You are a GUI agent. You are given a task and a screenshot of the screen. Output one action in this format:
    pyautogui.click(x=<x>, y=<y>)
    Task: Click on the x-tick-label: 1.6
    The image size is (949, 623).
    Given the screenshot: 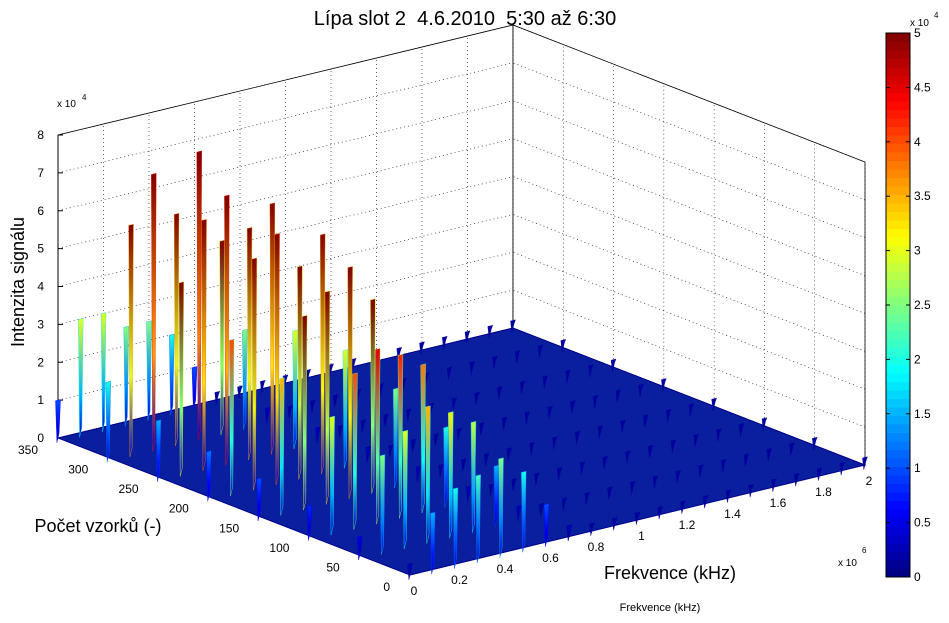 What is the action you would take?
    pyautogui.click(x=778, y=503)
    